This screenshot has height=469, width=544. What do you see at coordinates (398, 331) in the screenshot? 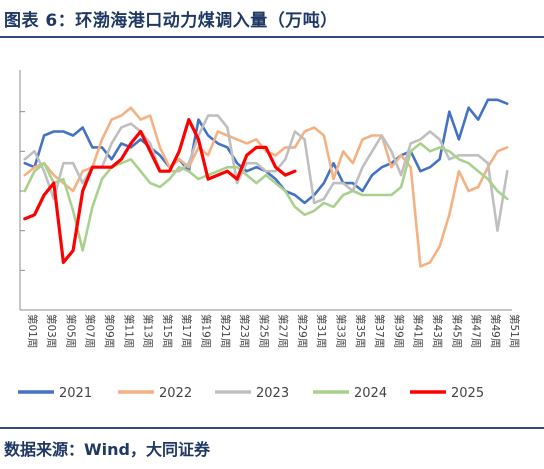
I see `x-tick-label: 第39周` at bounding box center [398, 331].